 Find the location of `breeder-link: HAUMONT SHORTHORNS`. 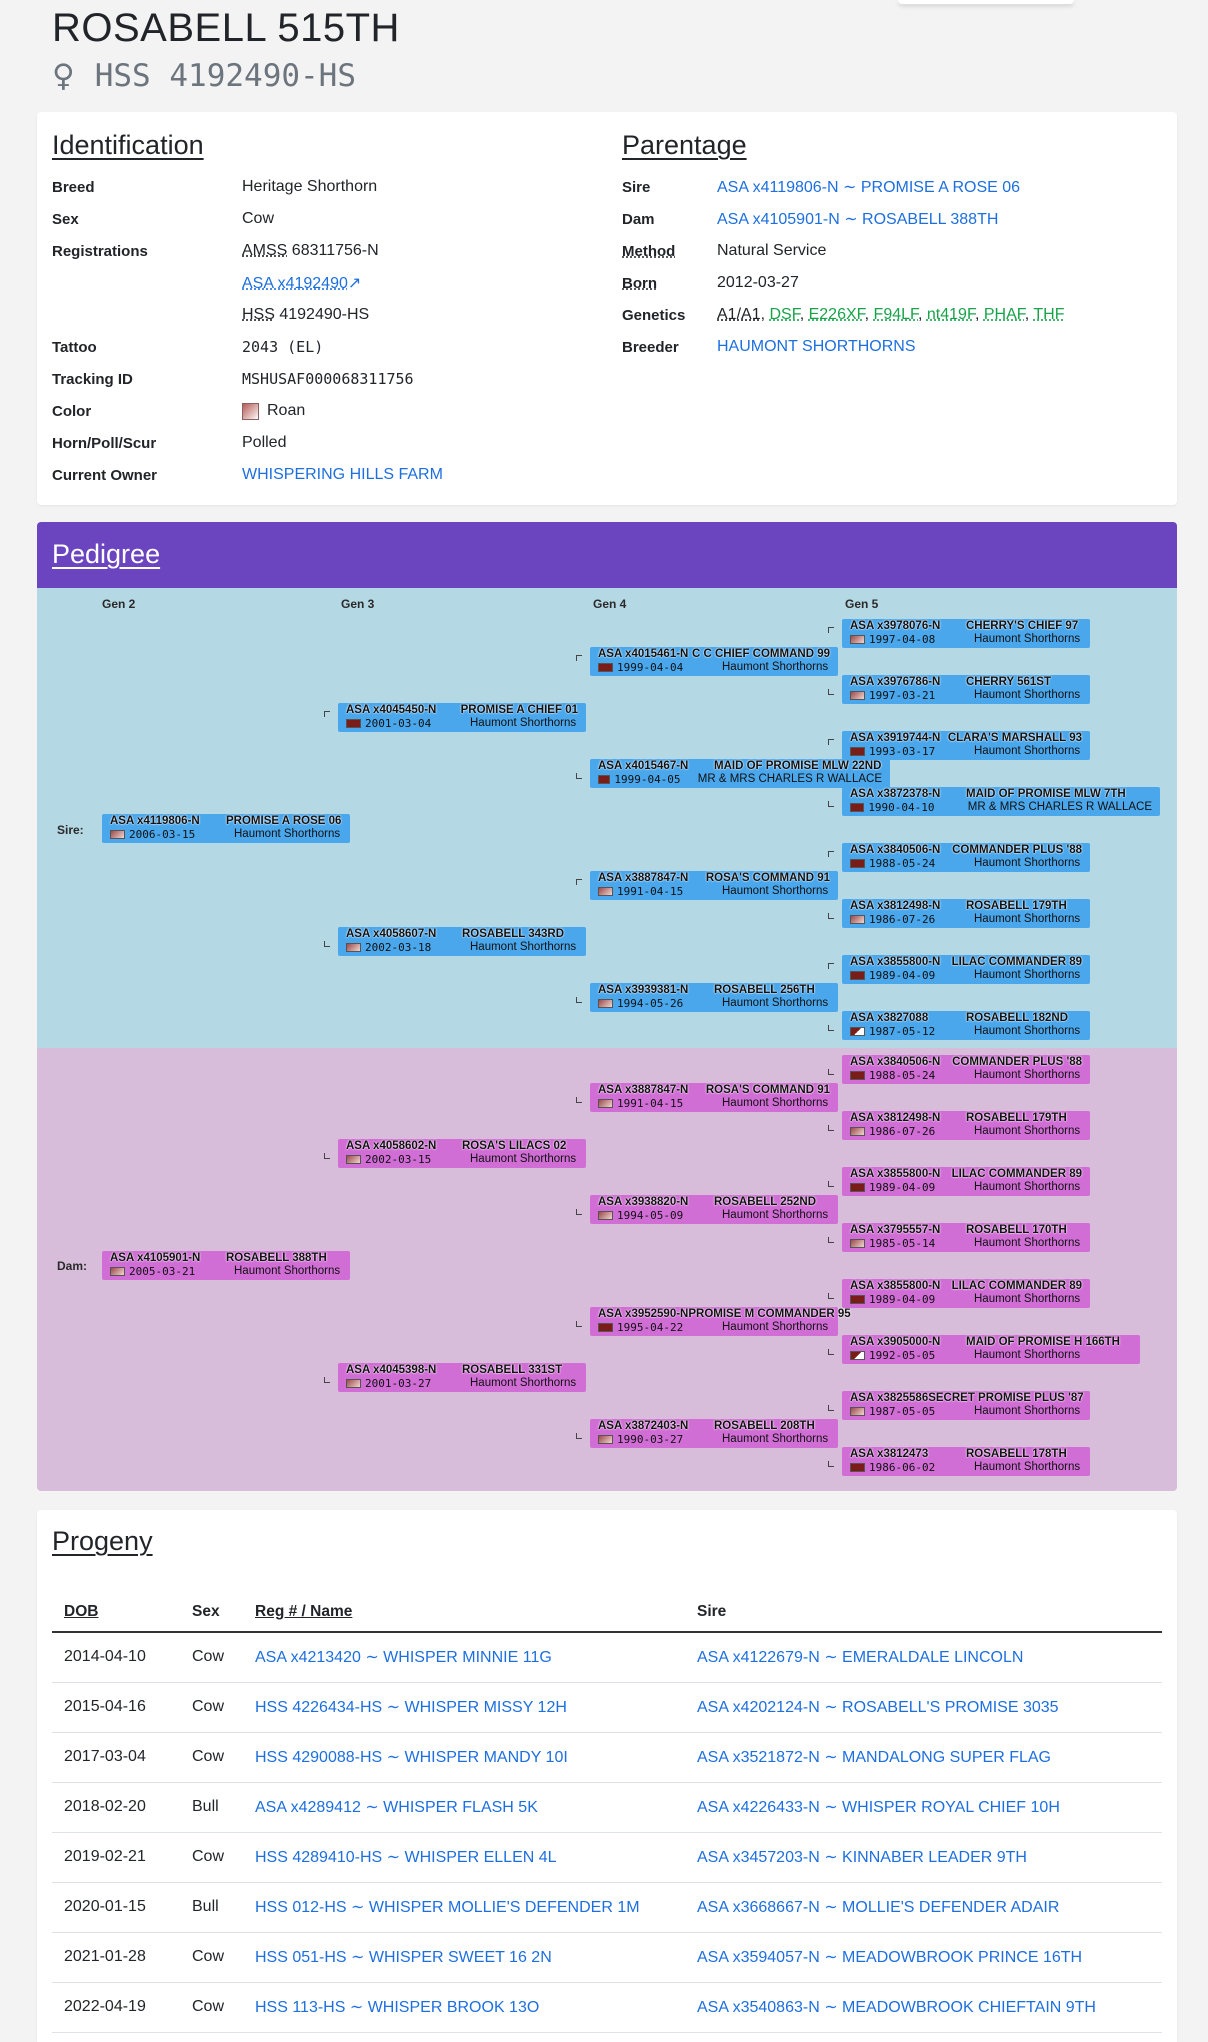

breeder-link: HAUMONT SHORTHORNS is located at coordinates (816, 346).